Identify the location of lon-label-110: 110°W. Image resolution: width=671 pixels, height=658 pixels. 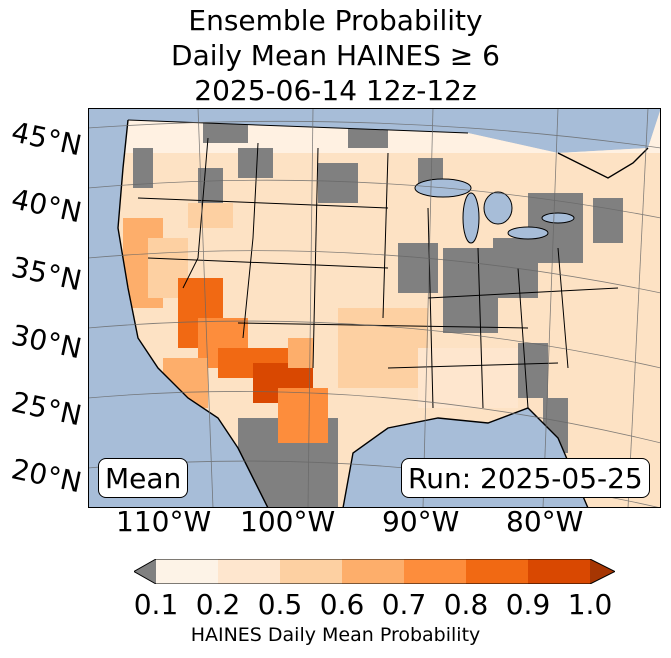
(164, 521).